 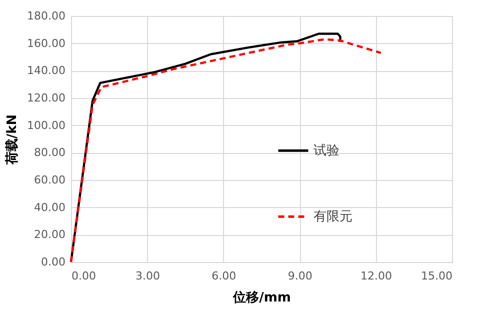 What do you see at coordinates (50, 235) in the screenshot?
I see `y-tick-label: 20.00` at bounding box center [50, 235].